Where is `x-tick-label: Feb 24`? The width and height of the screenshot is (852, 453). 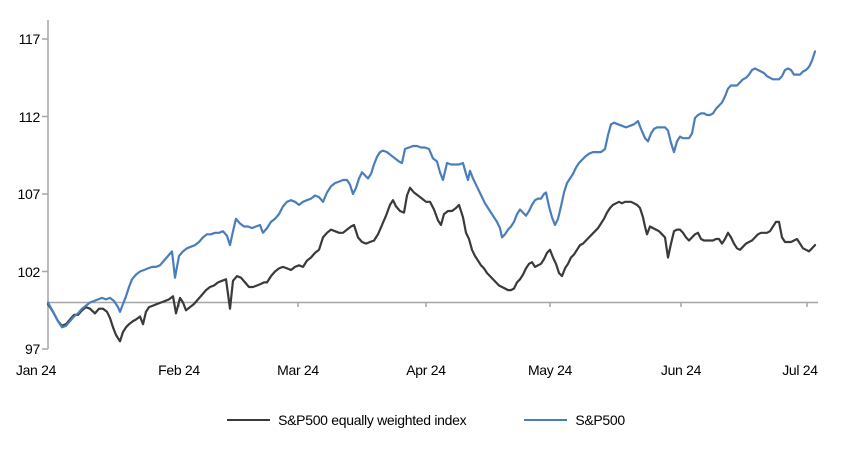
x-tick-label: Feb 24 is located at coordinates (179, 370).